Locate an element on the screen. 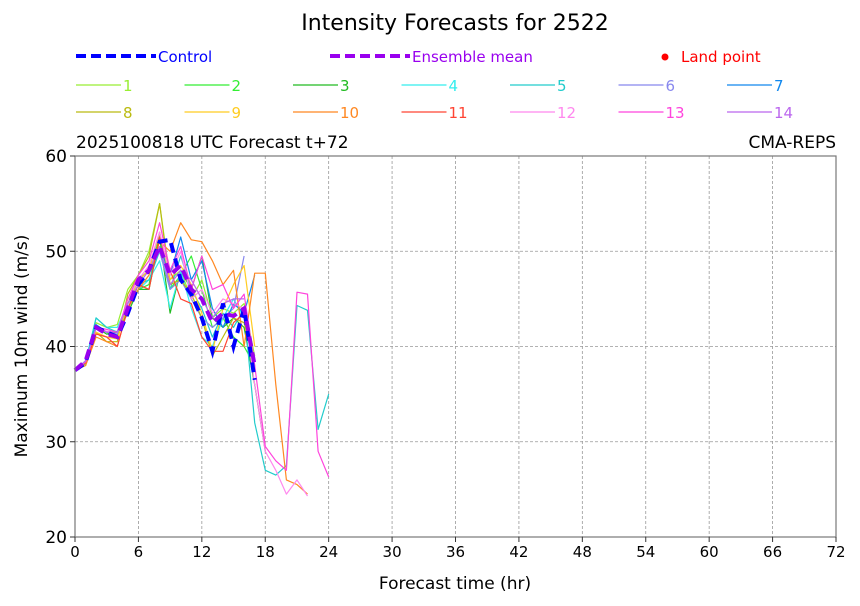 The height and width of the screenshot is (606, 860). legend-member-9-label: 9 is located at coordinates (237, 113).